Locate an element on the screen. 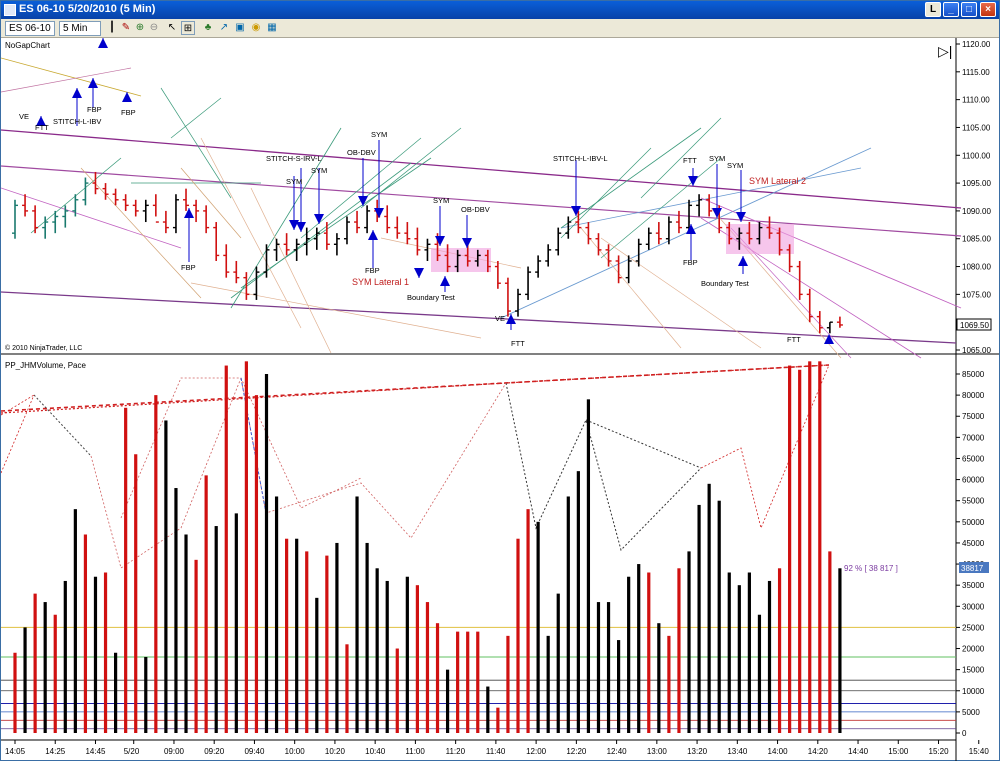  last-price-marker: 1069.50 is located at coordinates (974, 324).